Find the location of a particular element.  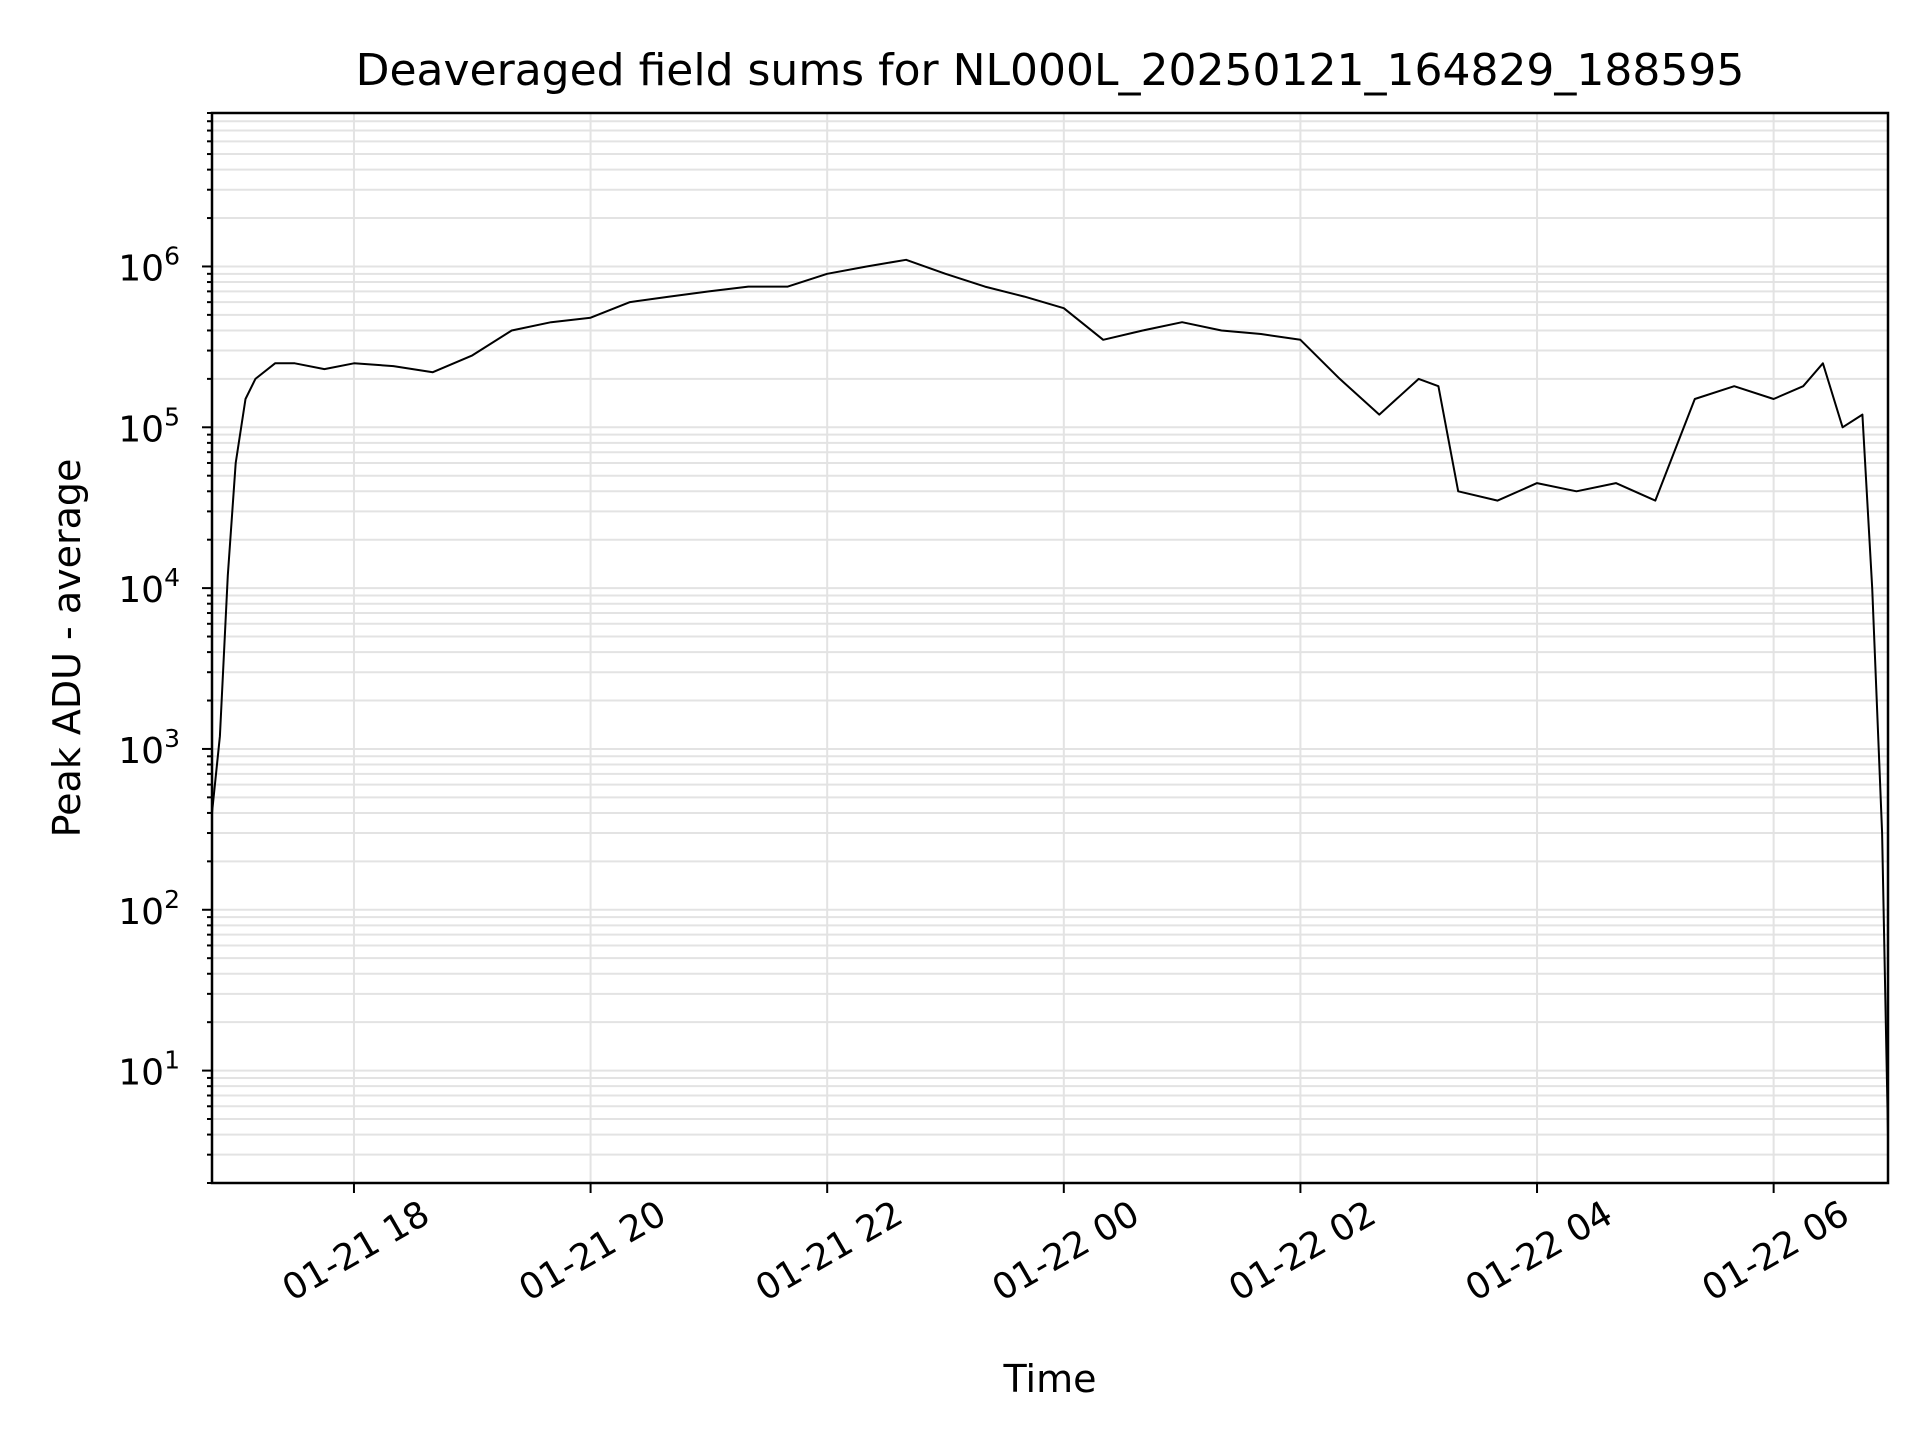

y-tick-label: 10³ is located at coordinates (149, 748).